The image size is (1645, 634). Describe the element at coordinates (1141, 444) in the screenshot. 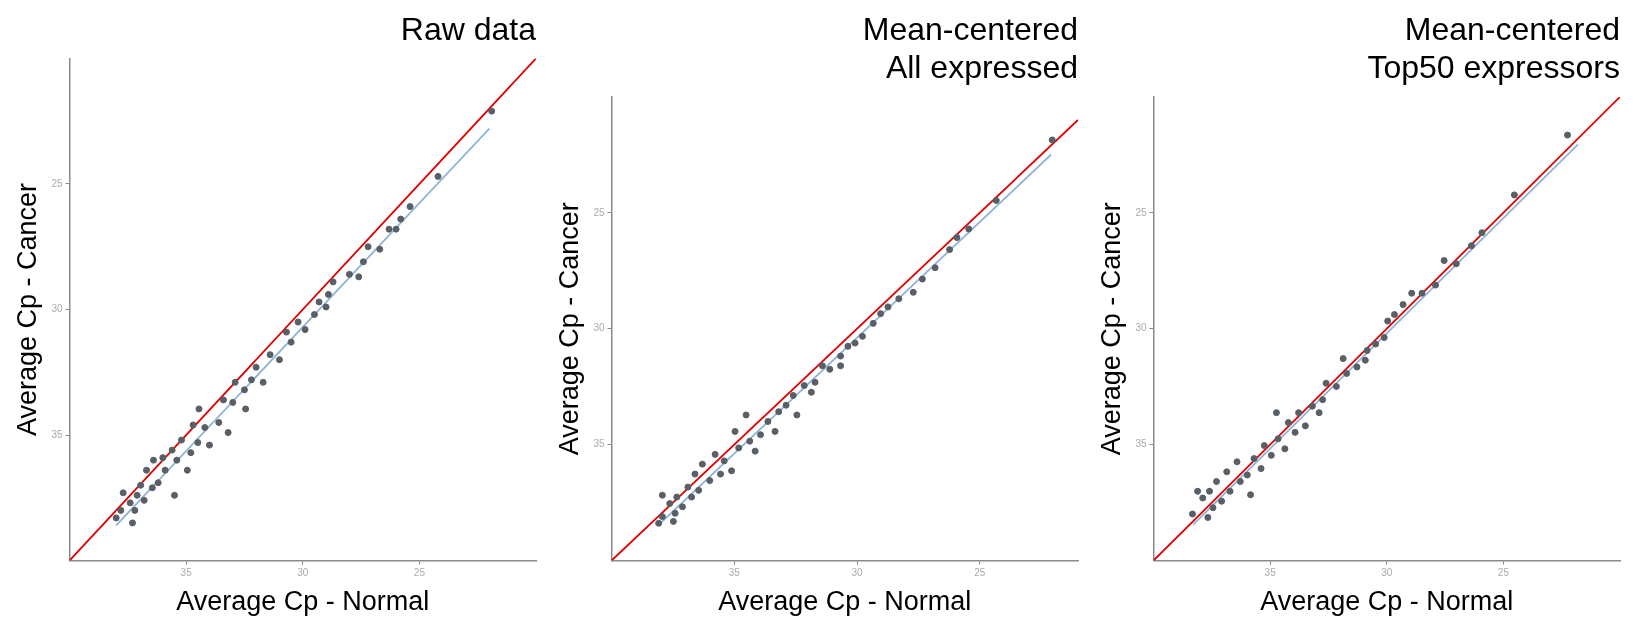

I see `y-tick-label: 35` at that location.